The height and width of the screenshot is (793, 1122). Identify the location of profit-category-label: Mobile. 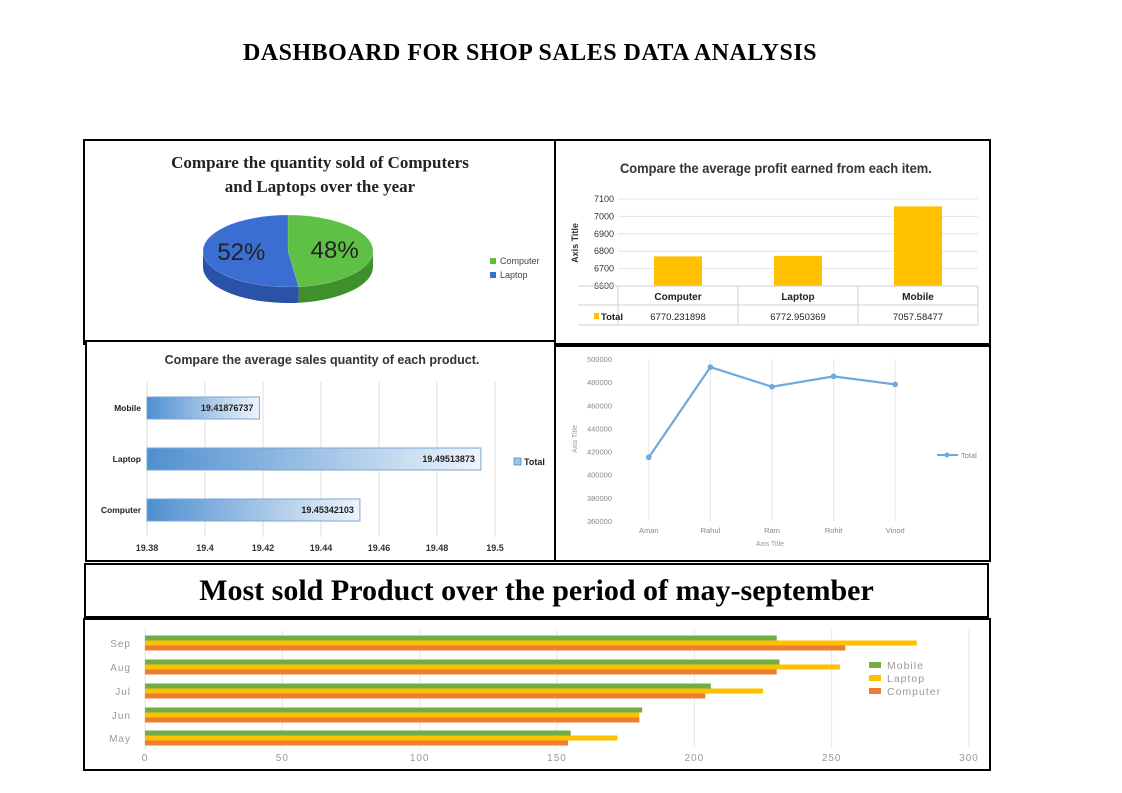
(918, 297).